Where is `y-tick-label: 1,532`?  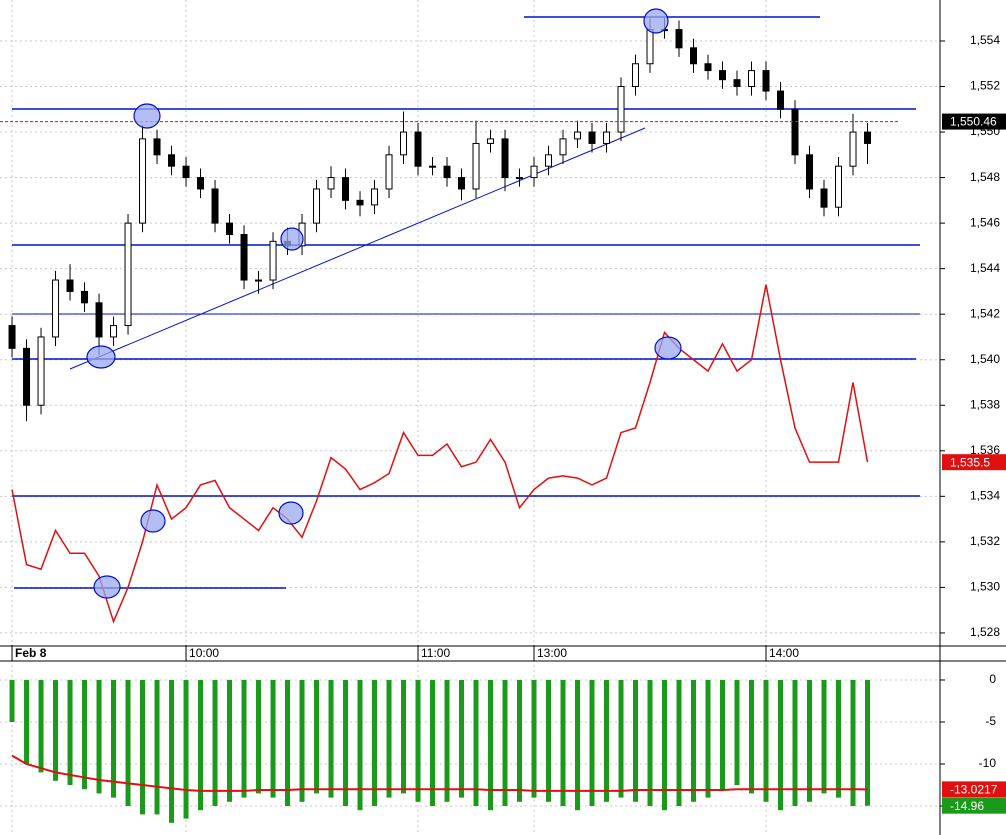 y-tick-label: 1,532 is located at coordinates (985, 541).